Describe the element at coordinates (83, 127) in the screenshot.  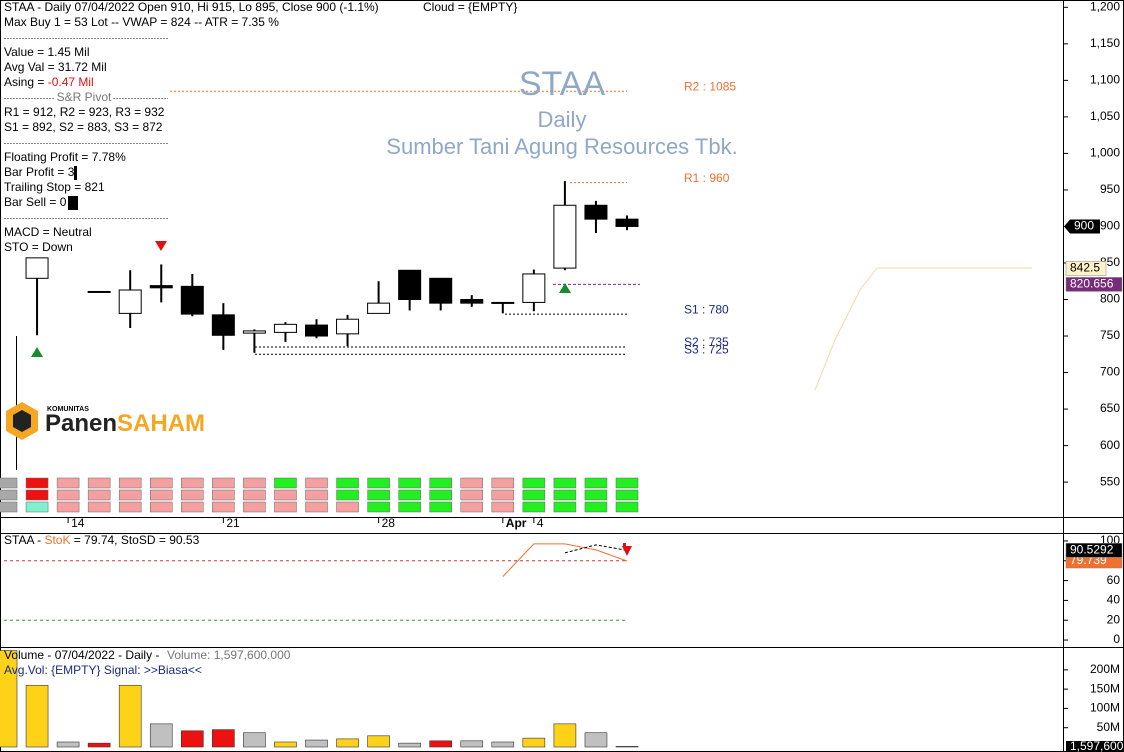
I see `info-line: S1 = 892, S2 = 883, S3 = 872` at that location.